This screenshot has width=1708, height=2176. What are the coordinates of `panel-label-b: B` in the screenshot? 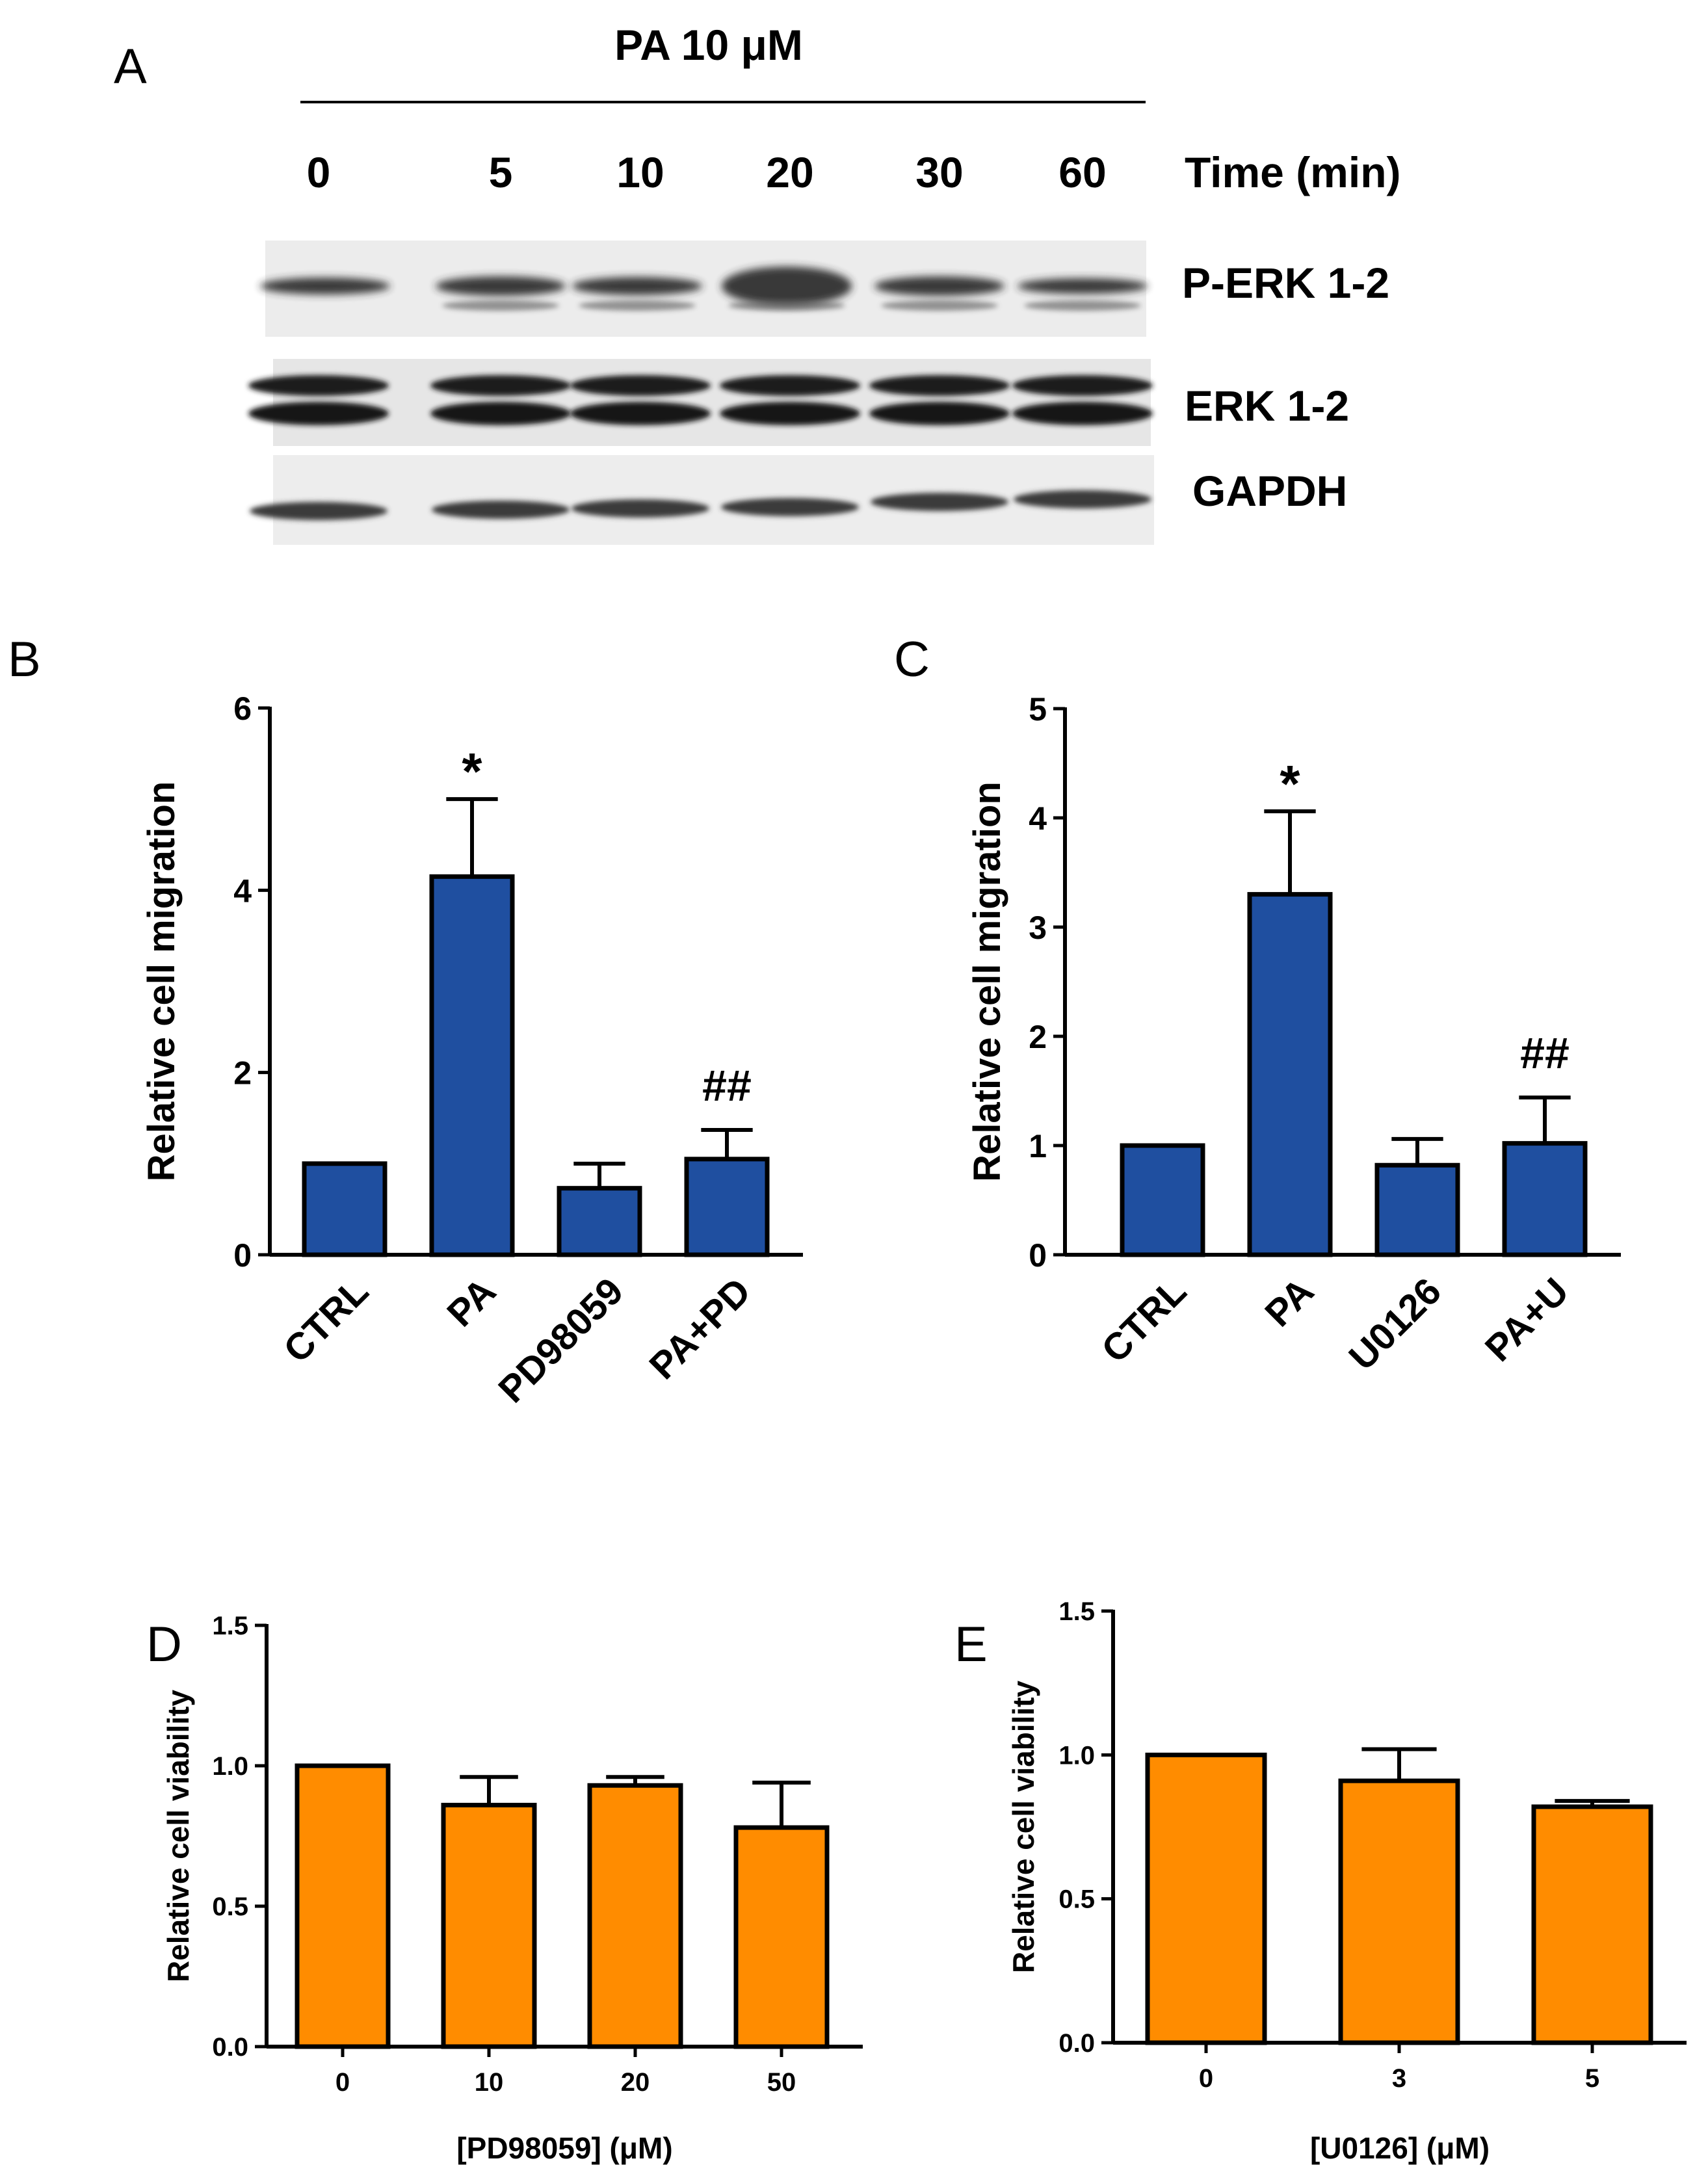 It's located at (24, 659).